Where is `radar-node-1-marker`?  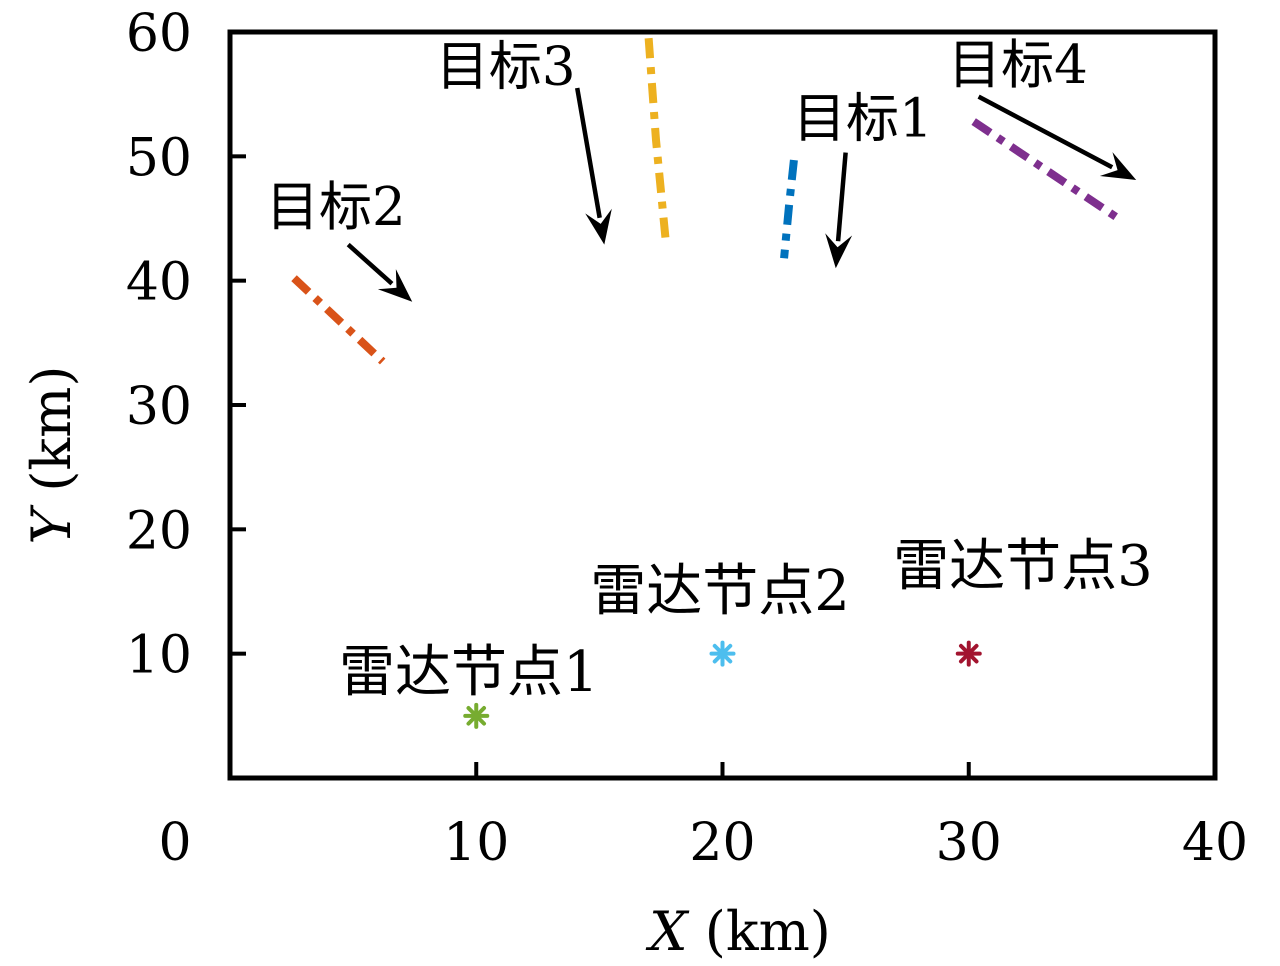 radar-node-1-marker is located at coordinates (476, 715).